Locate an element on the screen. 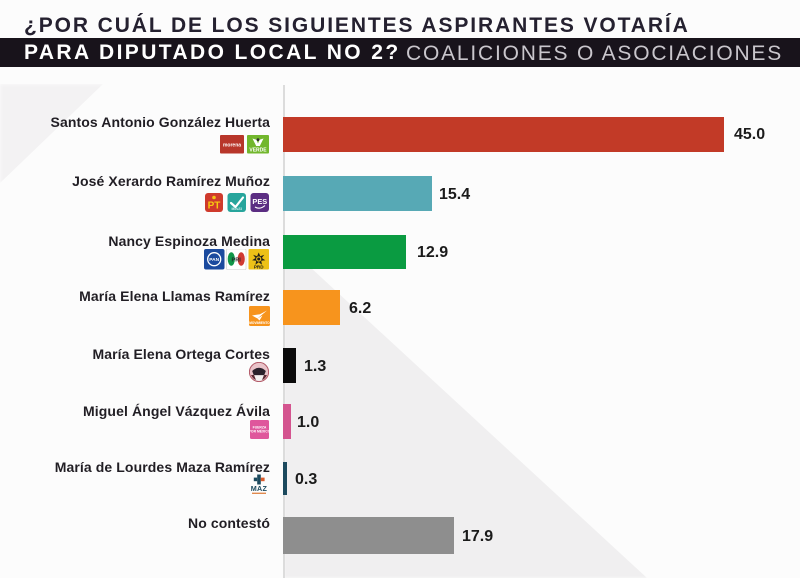 Image resolution: width=800 pixels, height=578 pixels. svg-text: MAZ is located at coordinates (259, 488).